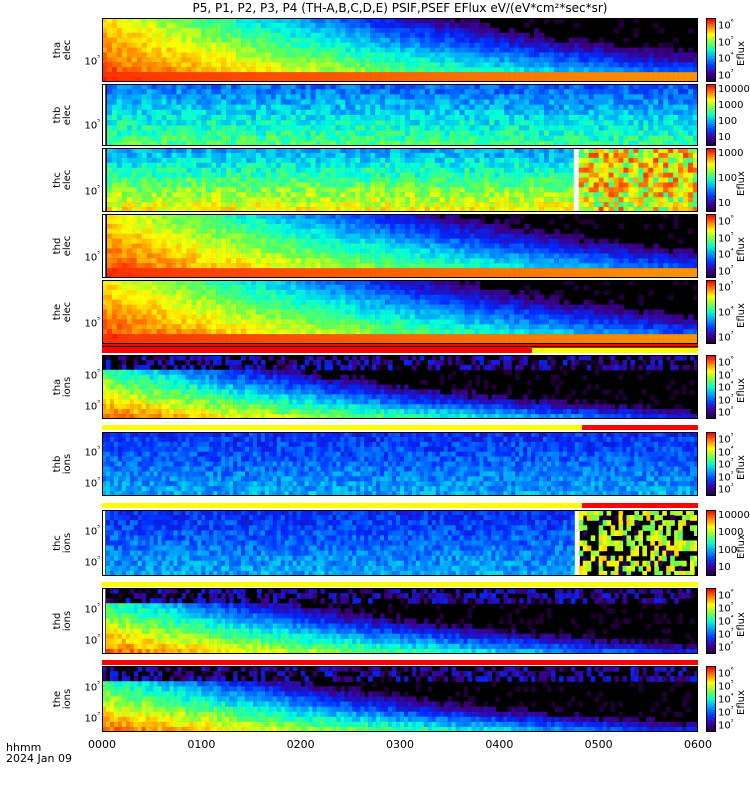 Image resolution: width=750 pixels, height=800 pixels. I want to click on spectrogram-panel-the-ions, so click(400, 699).